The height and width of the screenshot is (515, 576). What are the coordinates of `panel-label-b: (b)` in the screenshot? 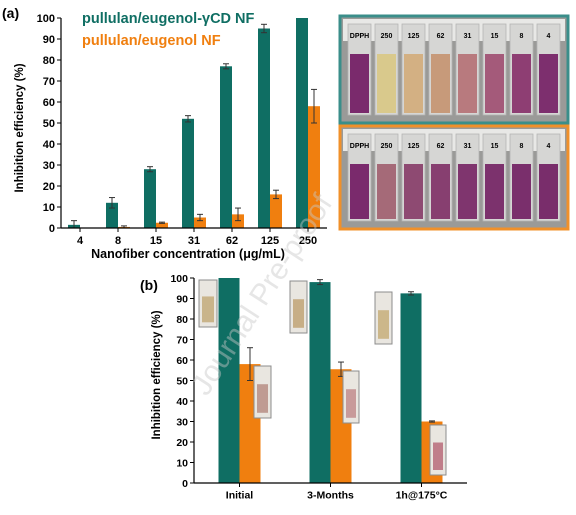 It's located at (149, 285).